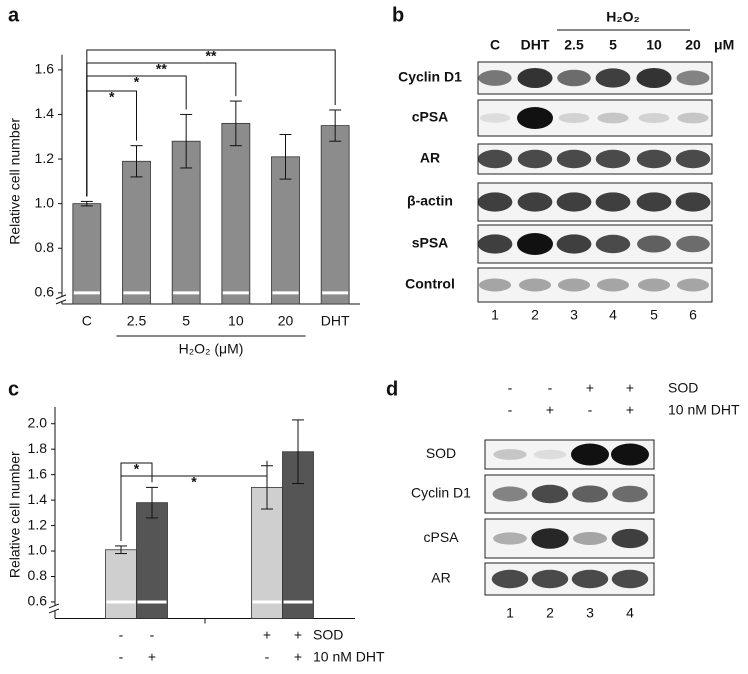 This screenshot has height=674, width=748. What do you see at coordinates (724, 45) in the screenshot?
I see `unit-label: μM` at bounding box center [724, 45].